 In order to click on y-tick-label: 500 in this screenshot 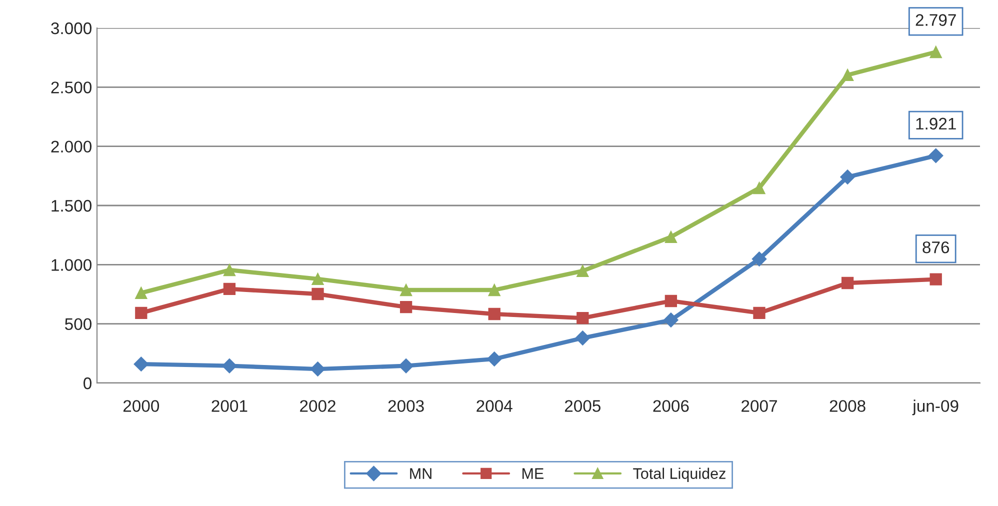, I will do `click(78, 324)`.